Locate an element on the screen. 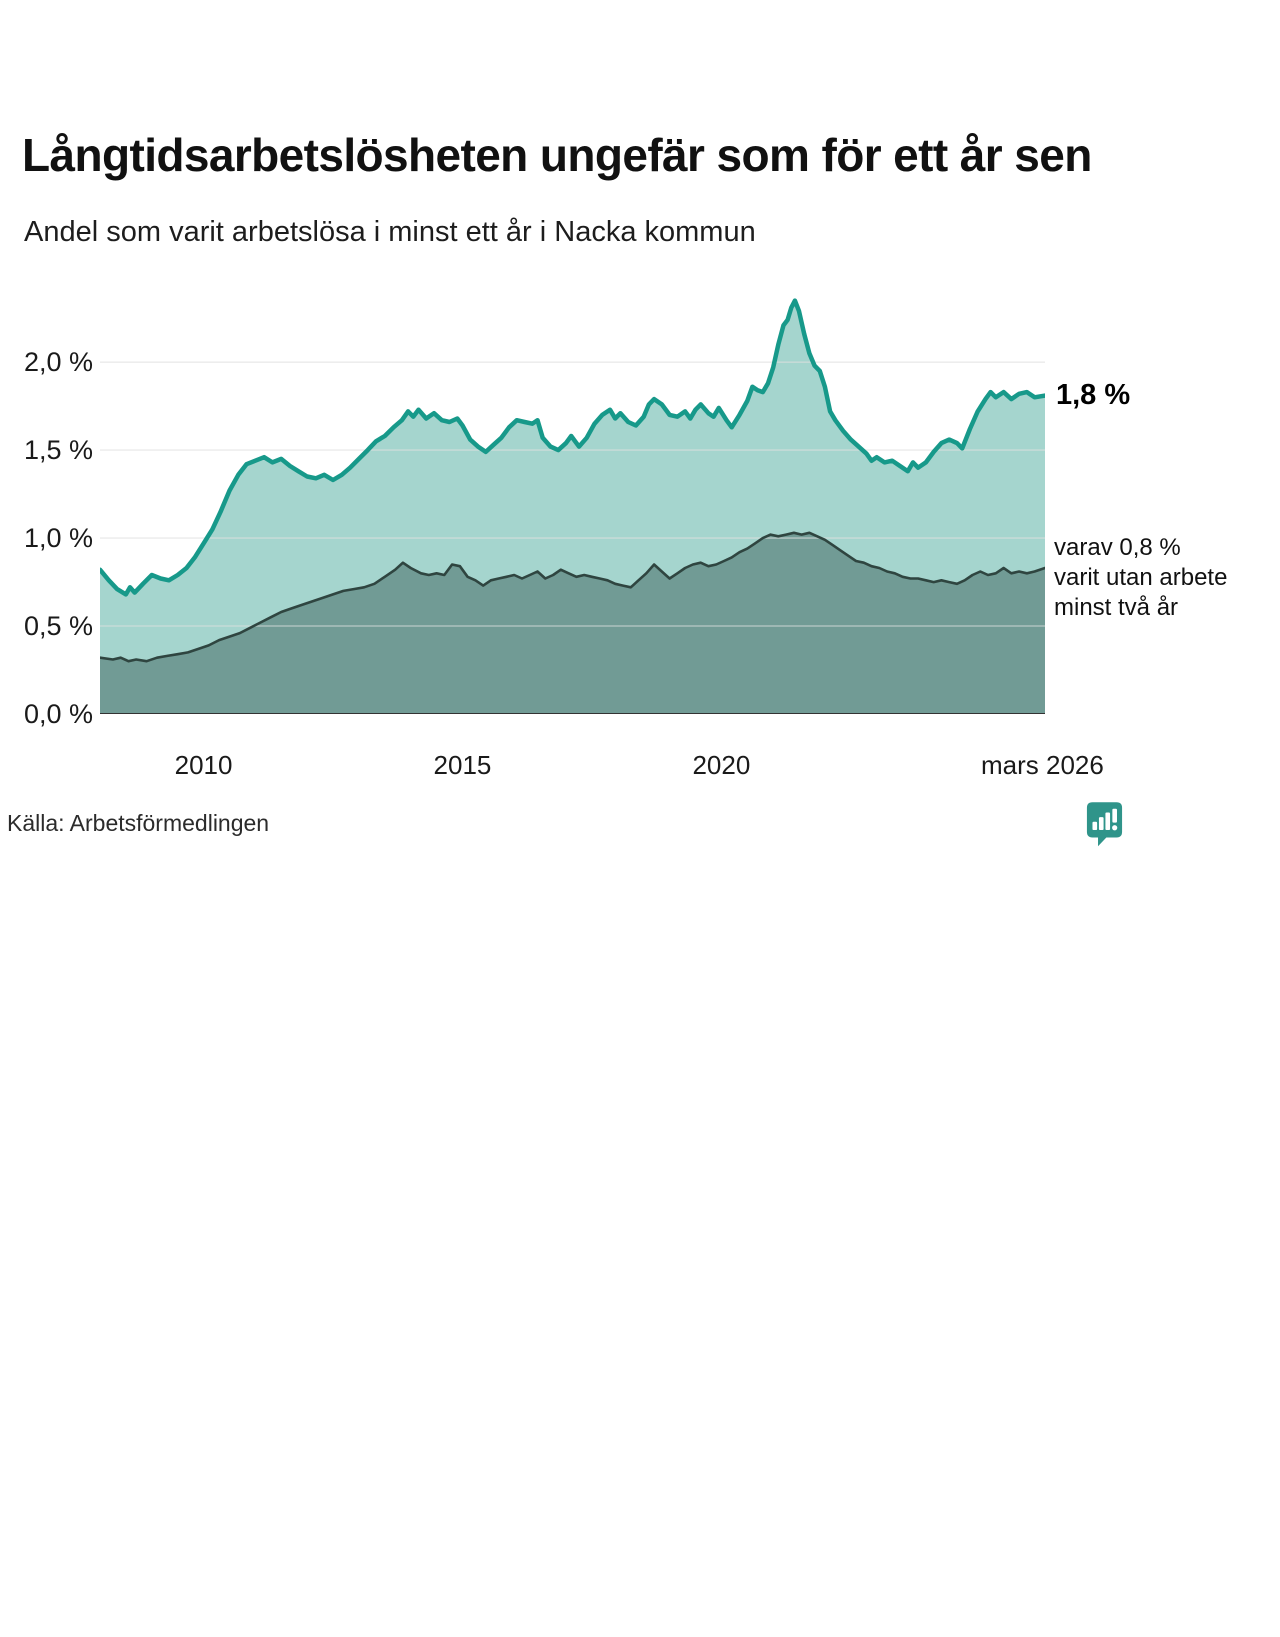 The width and height of the screenshot is (1280, 1637). x-axis-tick-label: 2015 is located at coordinates (462, 765).